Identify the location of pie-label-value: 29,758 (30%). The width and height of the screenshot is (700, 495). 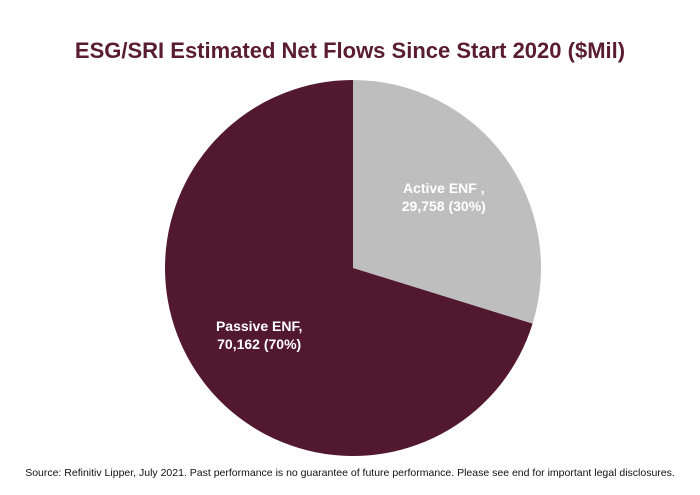
(444, 206).